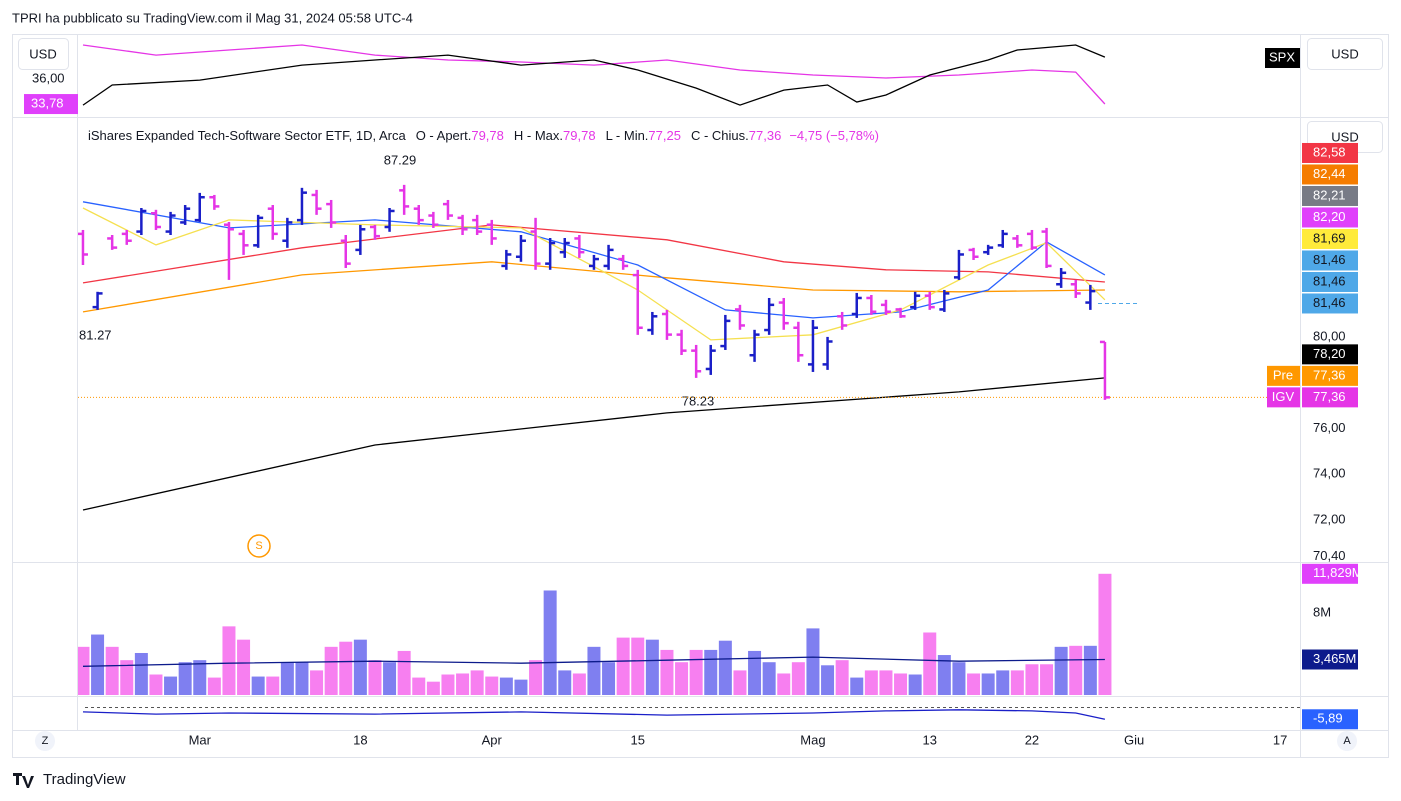 This screenshot has height=801, width=1401. I want to click on legend-label: H - Max., so click(538, 135).